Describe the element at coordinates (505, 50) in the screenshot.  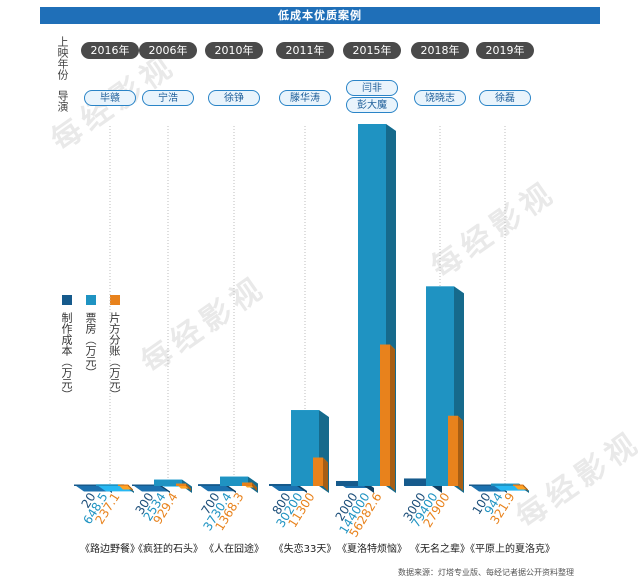
I see `year-pill: 2019年` at that location.